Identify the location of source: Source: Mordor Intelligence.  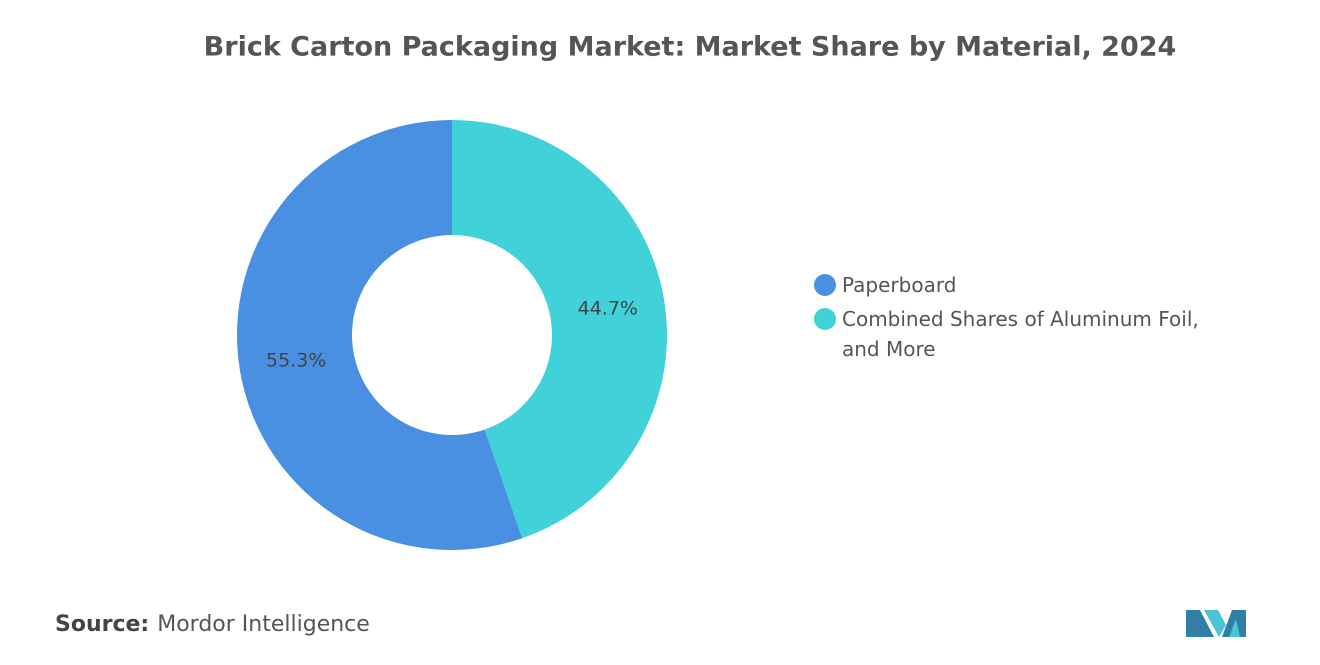
(212, 624).